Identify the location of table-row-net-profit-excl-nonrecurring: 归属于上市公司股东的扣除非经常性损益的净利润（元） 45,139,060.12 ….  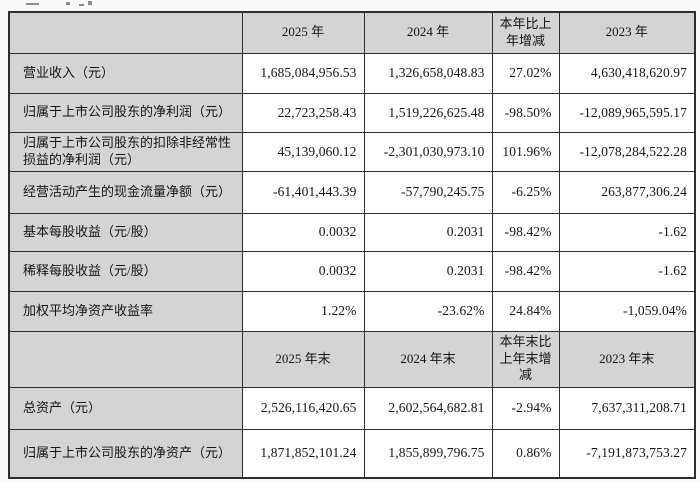
(352, 151).